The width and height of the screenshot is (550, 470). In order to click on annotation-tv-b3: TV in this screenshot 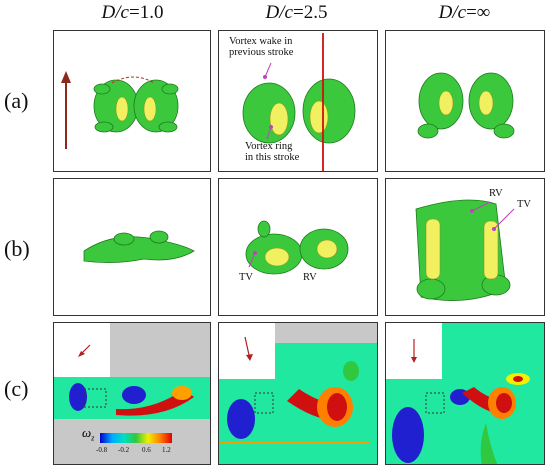, I will do `click(524, 204)`.